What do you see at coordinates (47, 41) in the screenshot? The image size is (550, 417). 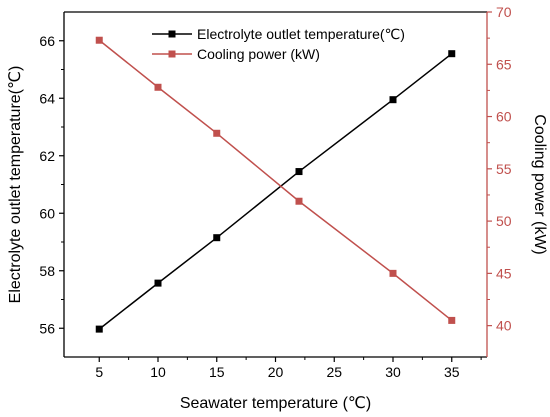 I see `left-y-tick-label: 66` at bounding box center [47, 41].